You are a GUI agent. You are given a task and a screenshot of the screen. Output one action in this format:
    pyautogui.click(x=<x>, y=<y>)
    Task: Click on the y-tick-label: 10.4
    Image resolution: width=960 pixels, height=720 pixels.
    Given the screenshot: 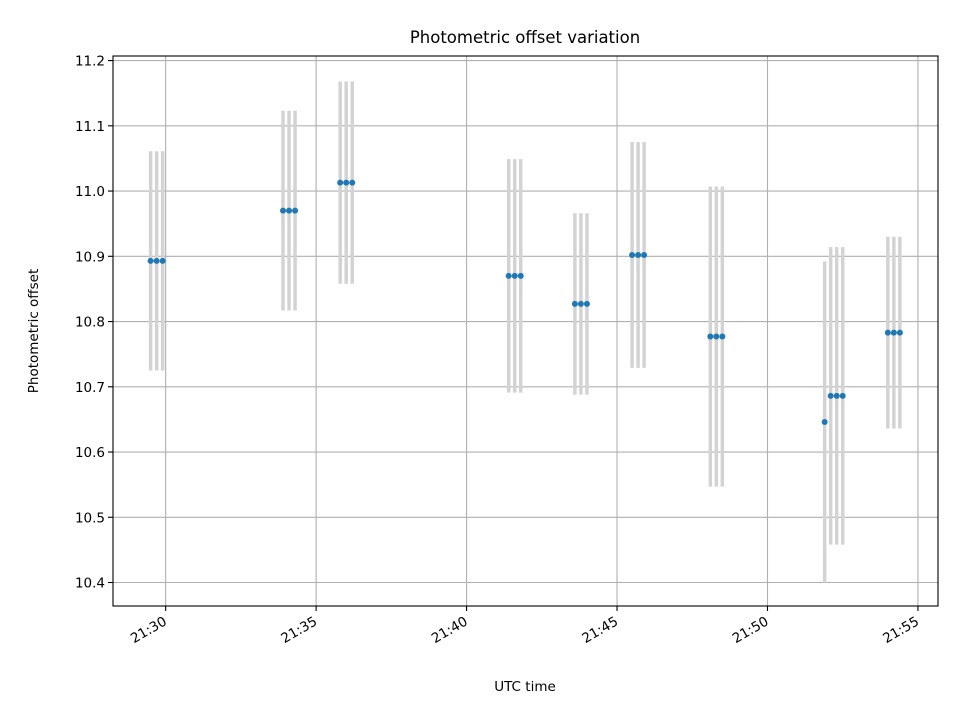 What is the action you would take?
    pyautogui.click(x=90, y=584)
    